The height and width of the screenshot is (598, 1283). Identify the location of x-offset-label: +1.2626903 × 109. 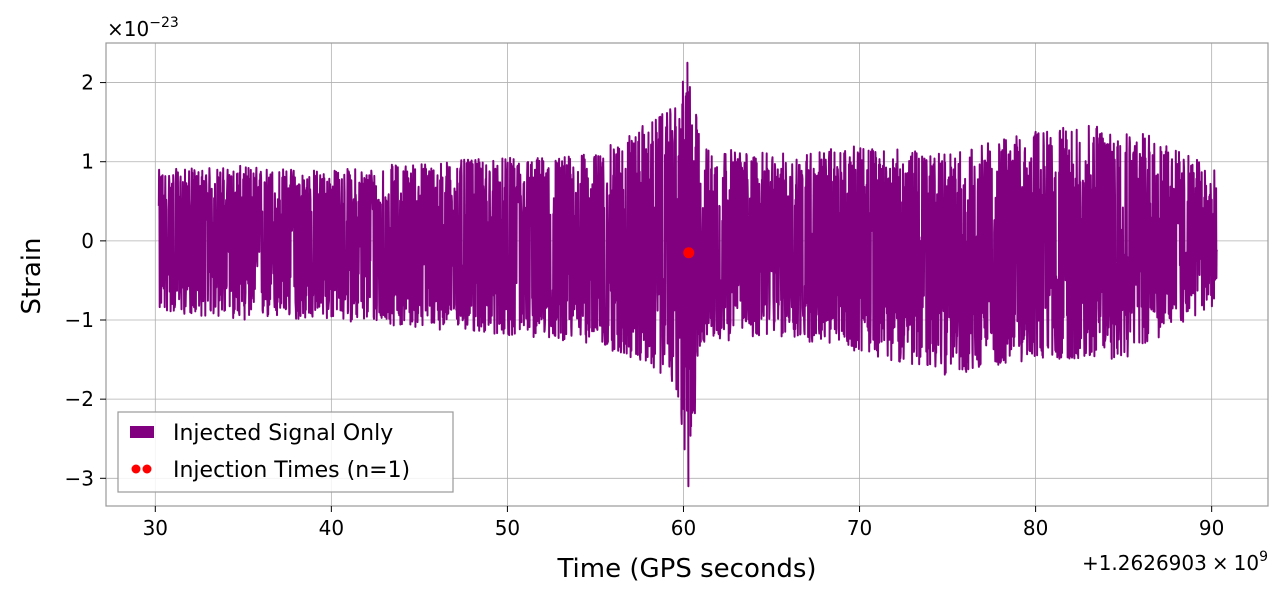
(1175, 562).